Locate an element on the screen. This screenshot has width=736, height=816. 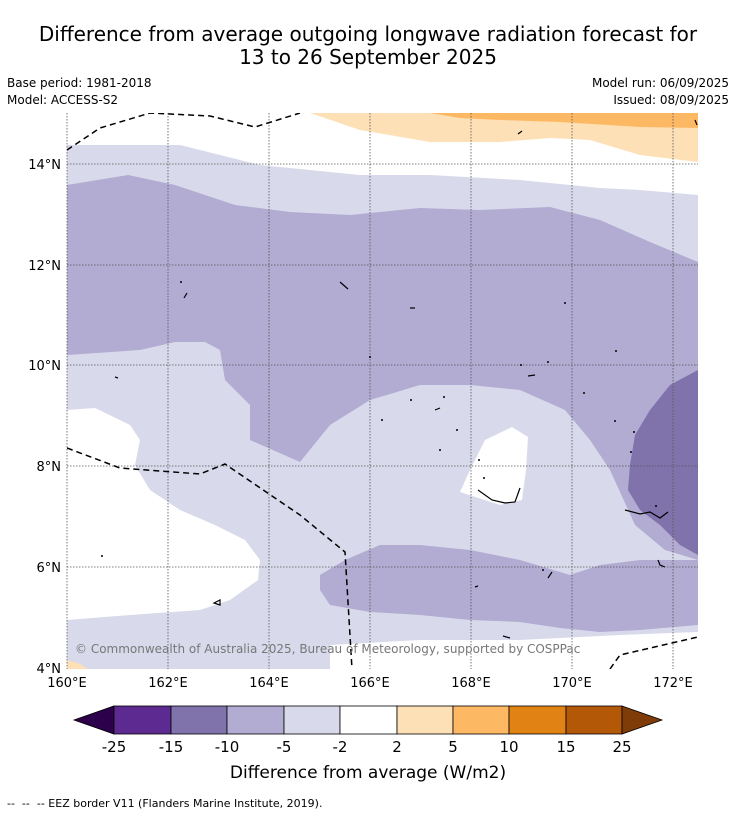
contour-plus2-to-plus5 is located at coordinates (504, 137).